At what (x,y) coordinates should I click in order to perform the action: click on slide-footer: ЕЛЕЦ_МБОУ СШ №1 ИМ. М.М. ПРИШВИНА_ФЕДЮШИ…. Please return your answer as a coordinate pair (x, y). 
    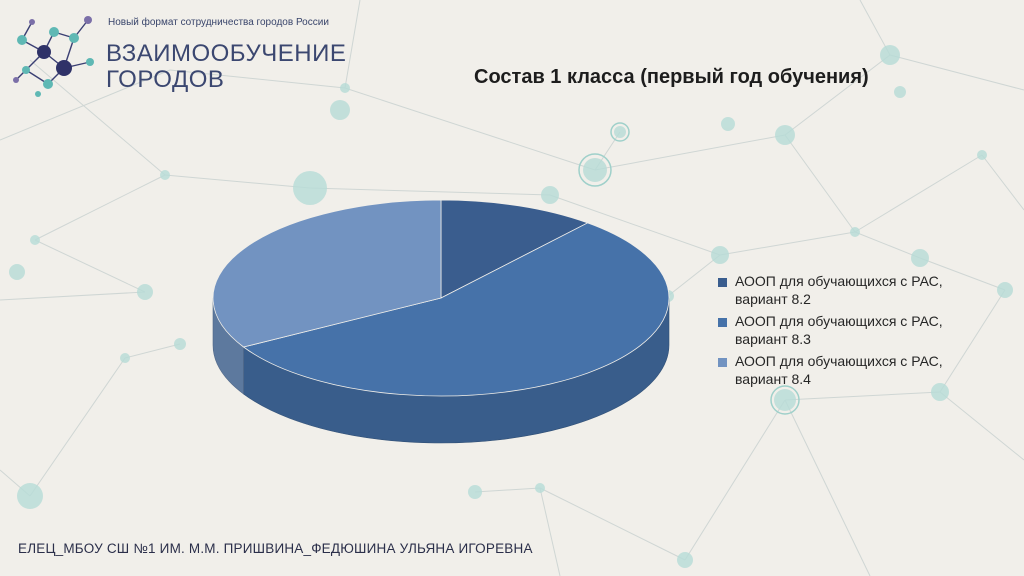
    Looking at the image, I should click on (275, 548).